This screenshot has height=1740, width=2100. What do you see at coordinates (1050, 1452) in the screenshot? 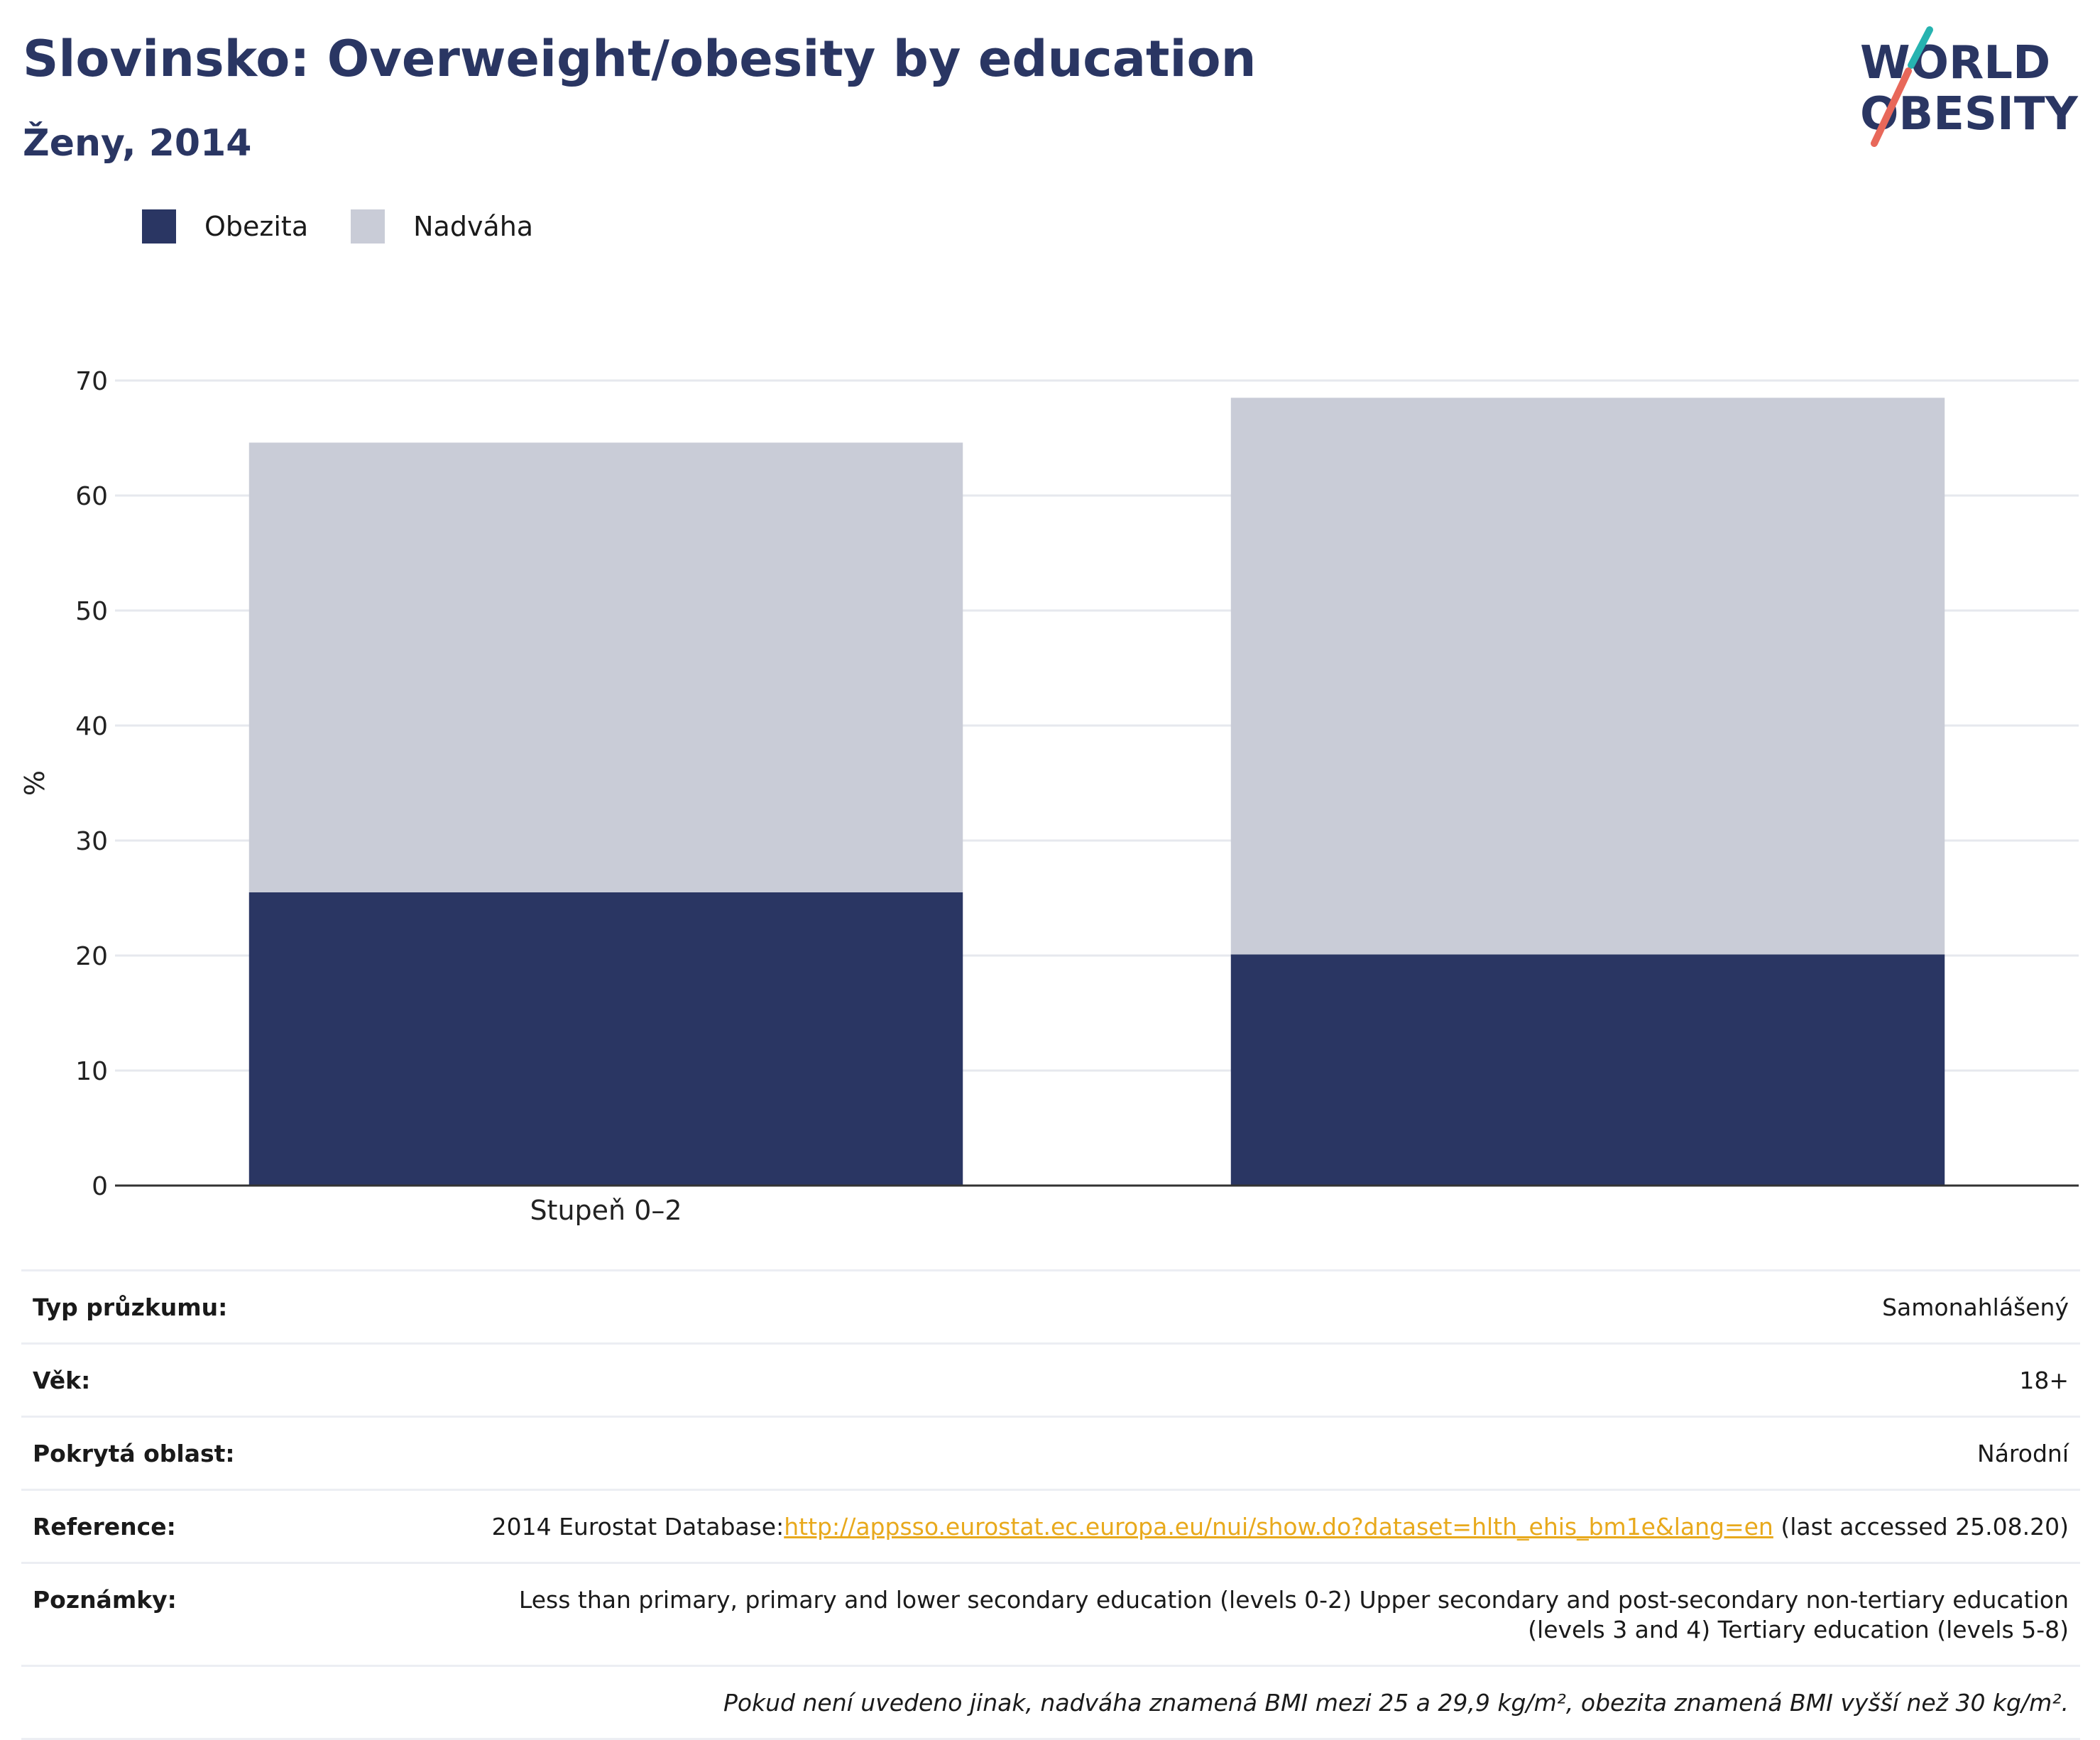
I see `info-row-coverage: Pokrytá oblast: Národní` at bounding box center [1050, 1452].